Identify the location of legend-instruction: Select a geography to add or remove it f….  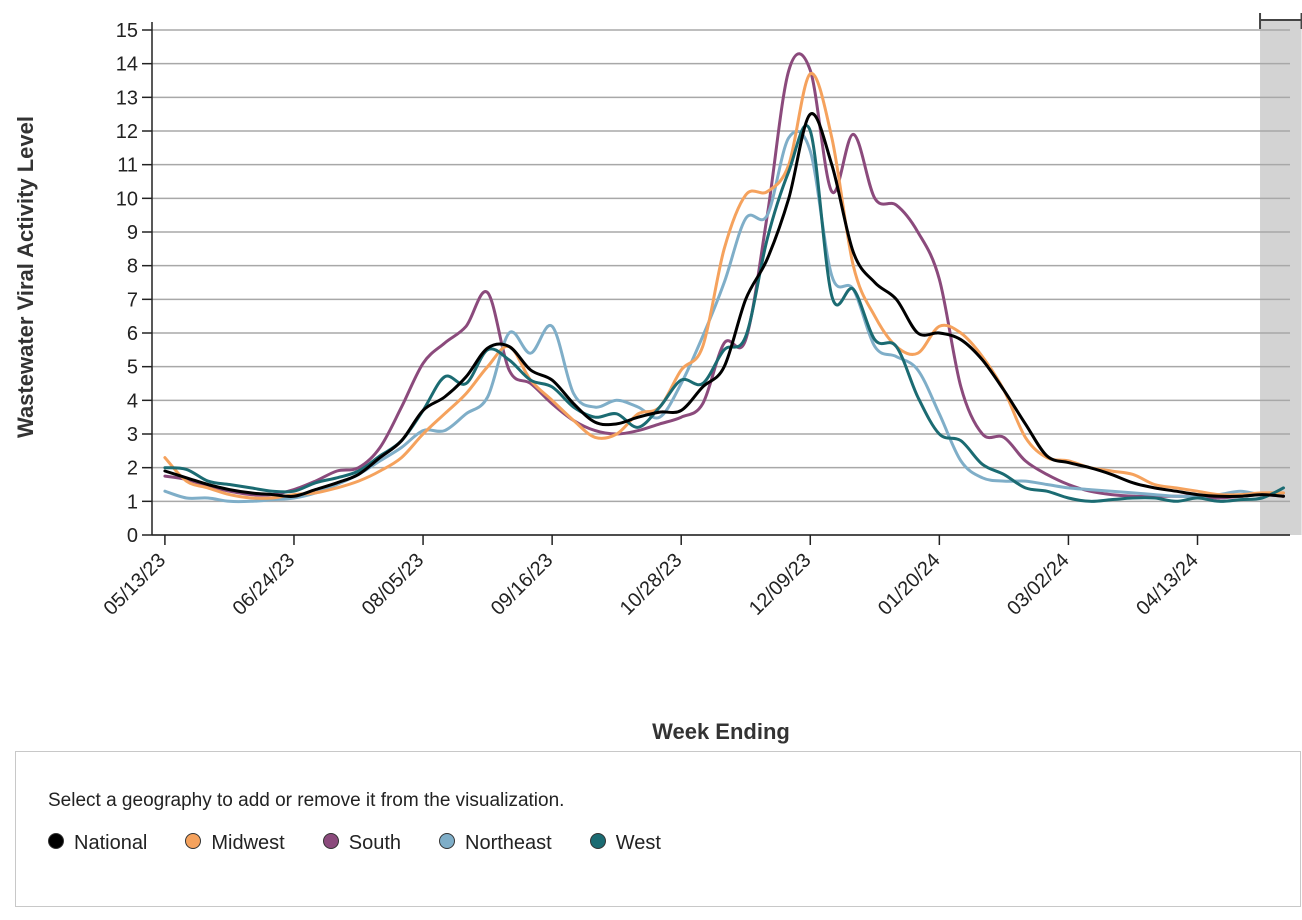
(306, 800).